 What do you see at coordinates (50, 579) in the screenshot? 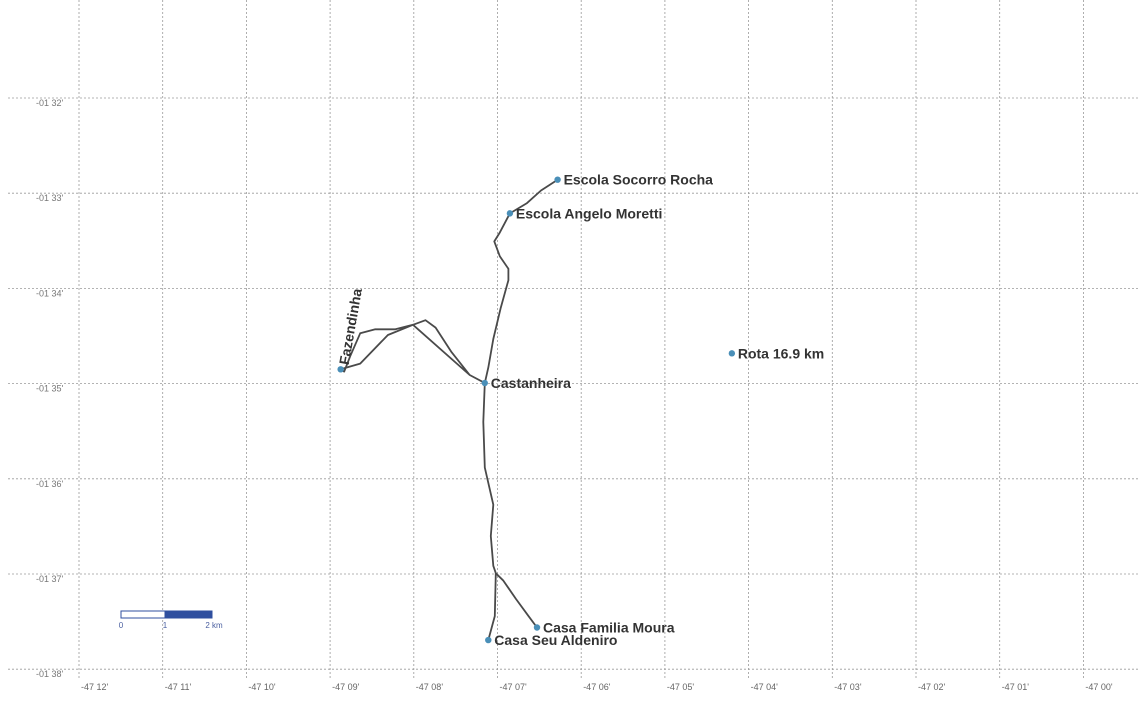
I see `latitude-tick-label: -01 37'` at bounding box center [50, 579].